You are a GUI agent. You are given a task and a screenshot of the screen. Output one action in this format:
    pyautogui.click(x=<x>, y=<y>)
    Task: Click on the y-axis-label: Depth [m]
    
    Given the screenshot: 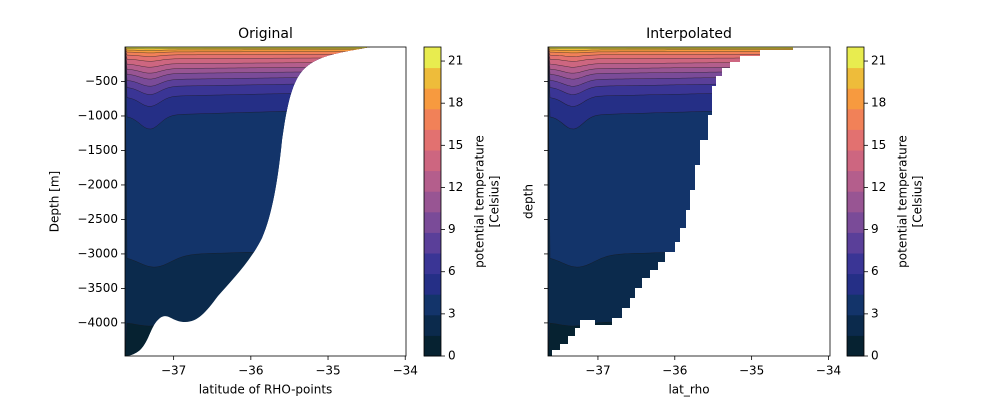 What is the action you would take?
    pyautogui.click(x=55, y=201)
    